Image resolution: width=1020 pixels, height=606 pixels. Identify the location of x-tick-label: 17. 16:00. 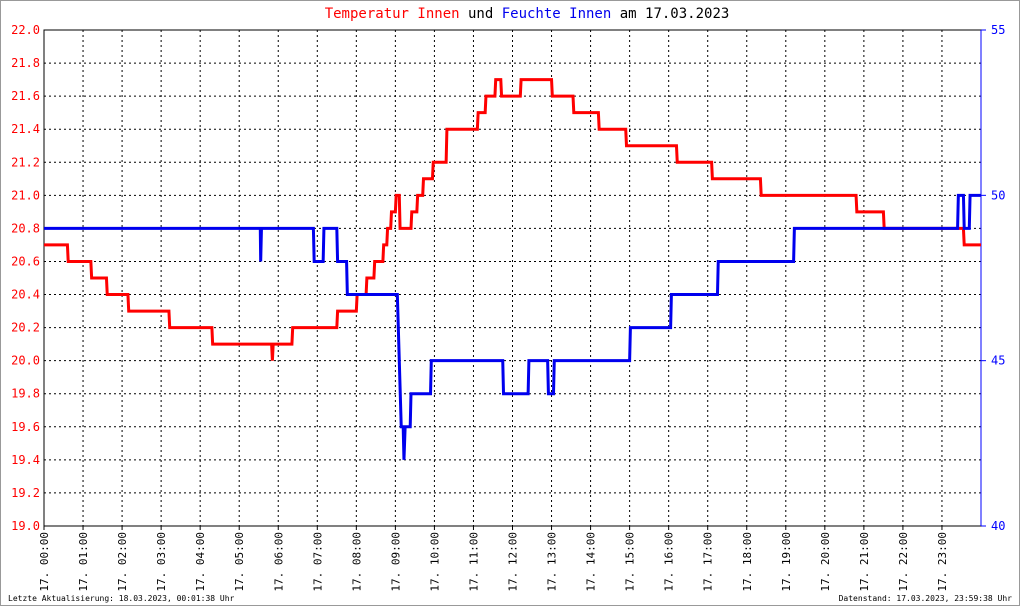
(669, 562).